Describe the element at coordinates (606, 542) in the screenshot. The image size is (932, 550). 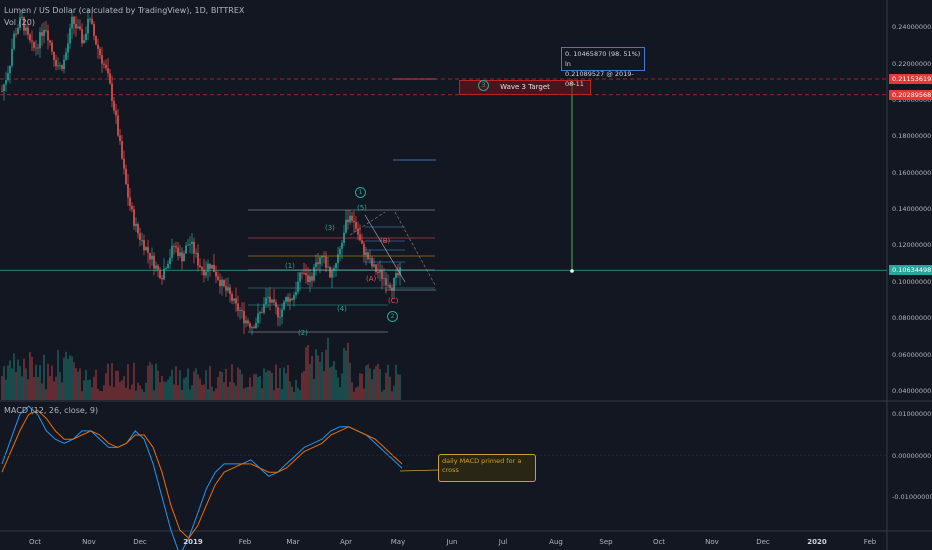
I see `time-tick-label: Sep` at that location.